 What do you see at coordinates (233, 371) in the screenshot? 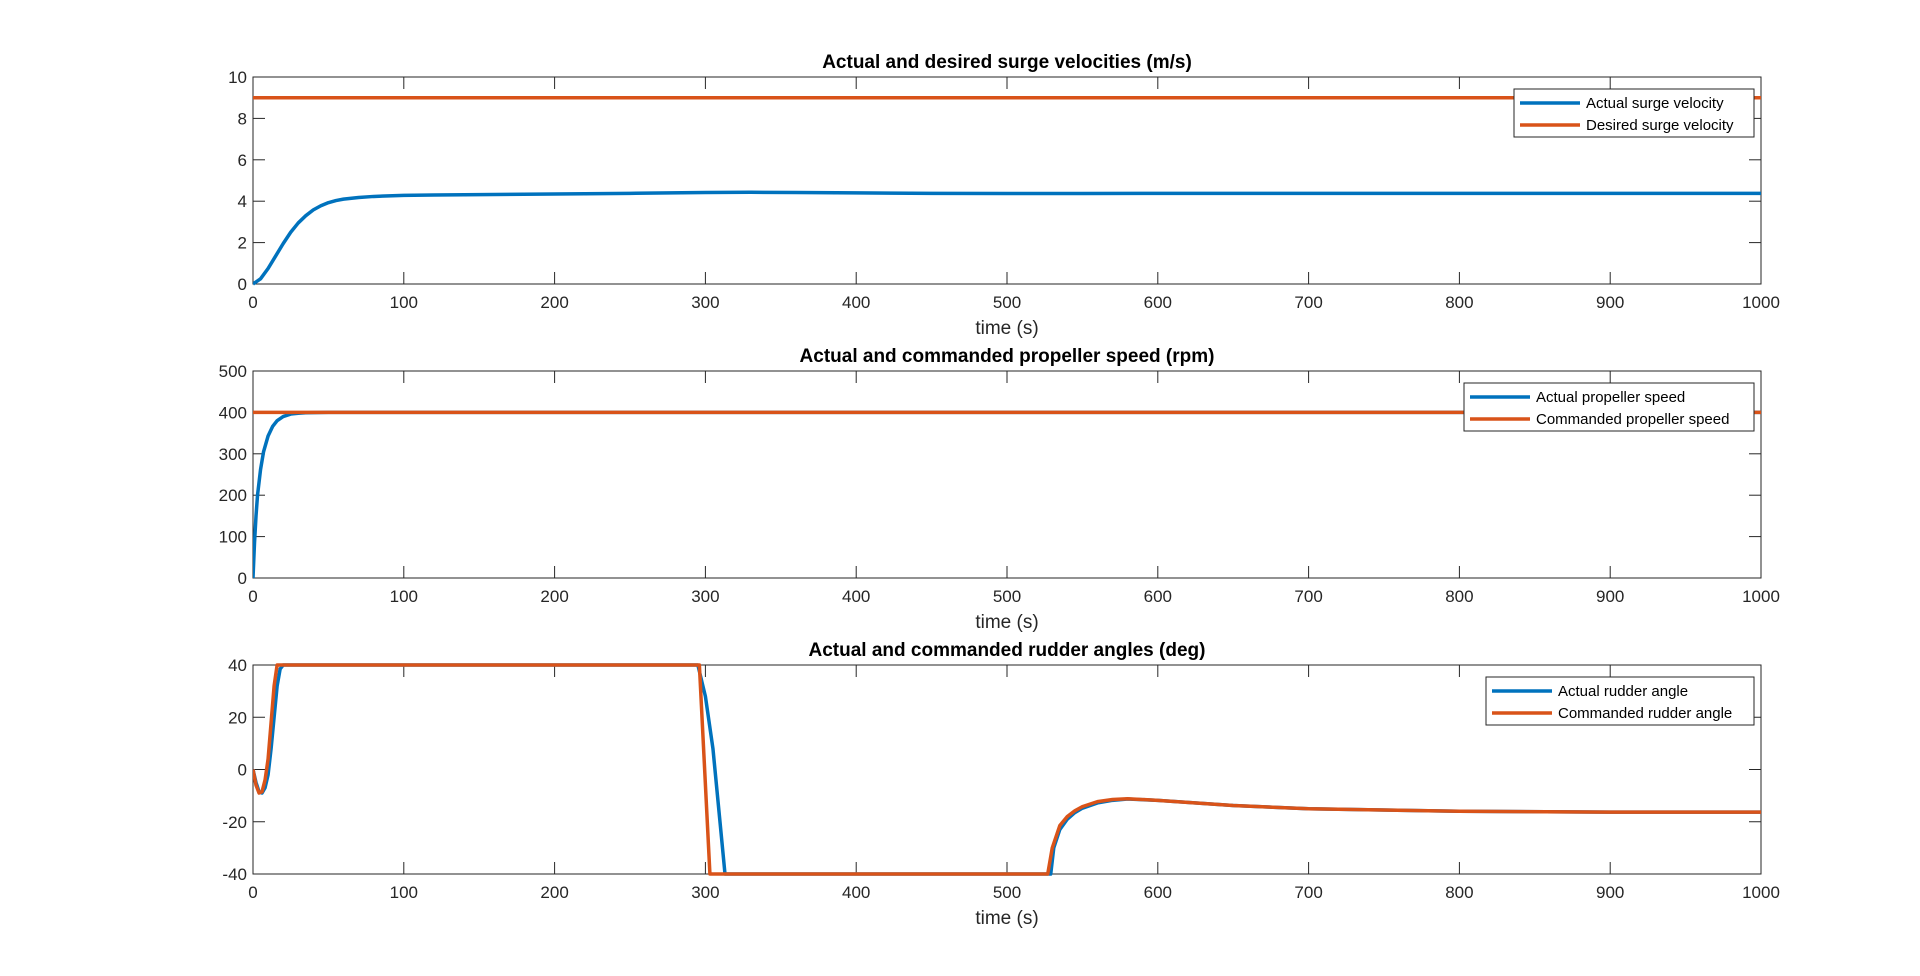
I see `y-tick-label: 500` at bounding box center [233, 371].